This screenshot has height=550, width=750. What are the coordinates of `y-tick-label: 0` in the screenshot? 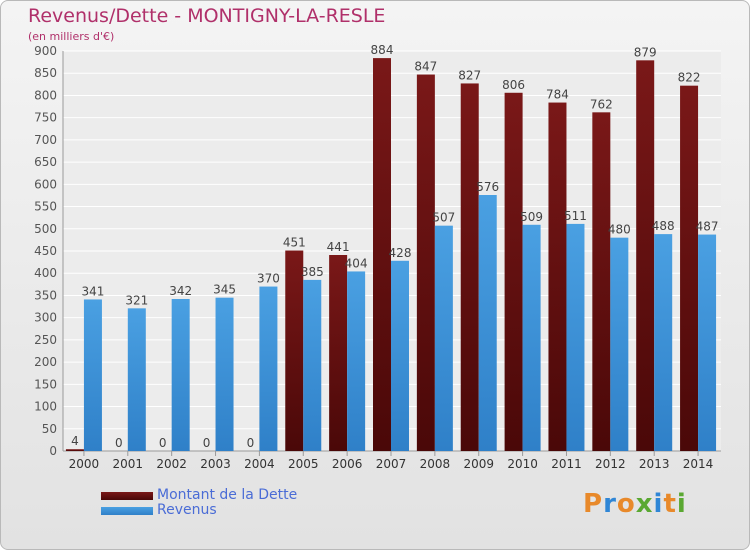 It's located at (53, 451).